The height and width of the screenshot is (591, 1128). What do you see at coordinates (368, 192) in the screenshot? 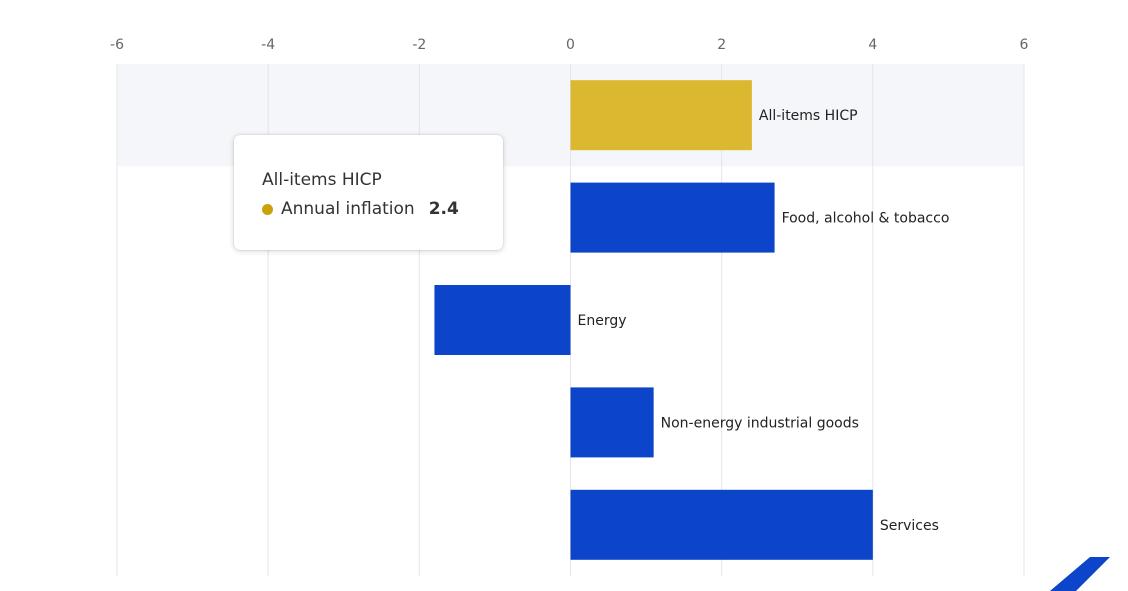
I see `tooltip: All-items HICP Annual inflation 2.4` at bounding box center [368, 192].